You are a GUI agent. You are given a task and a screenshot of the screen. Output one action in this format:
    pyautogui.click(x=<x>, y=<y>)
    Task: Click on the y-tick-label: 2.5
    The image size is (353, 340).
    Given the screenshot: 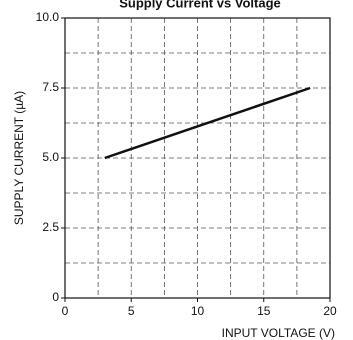 What is the action you would take?
    pyautogui.click(x=50, y=227)
    